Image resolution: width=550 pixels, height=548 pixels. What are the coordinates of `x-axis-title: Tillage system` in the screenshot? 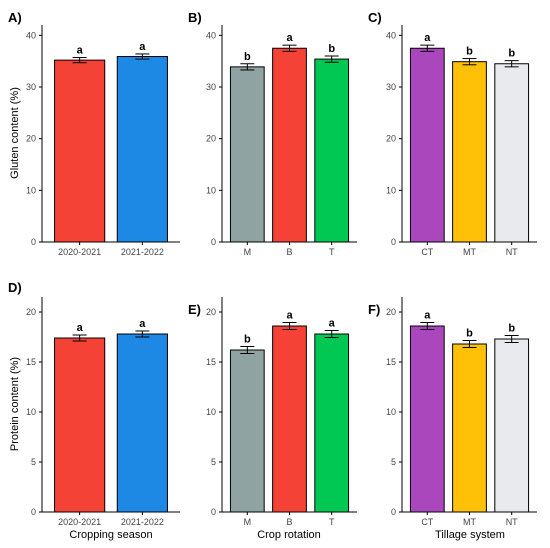 It's located at (470, 535).